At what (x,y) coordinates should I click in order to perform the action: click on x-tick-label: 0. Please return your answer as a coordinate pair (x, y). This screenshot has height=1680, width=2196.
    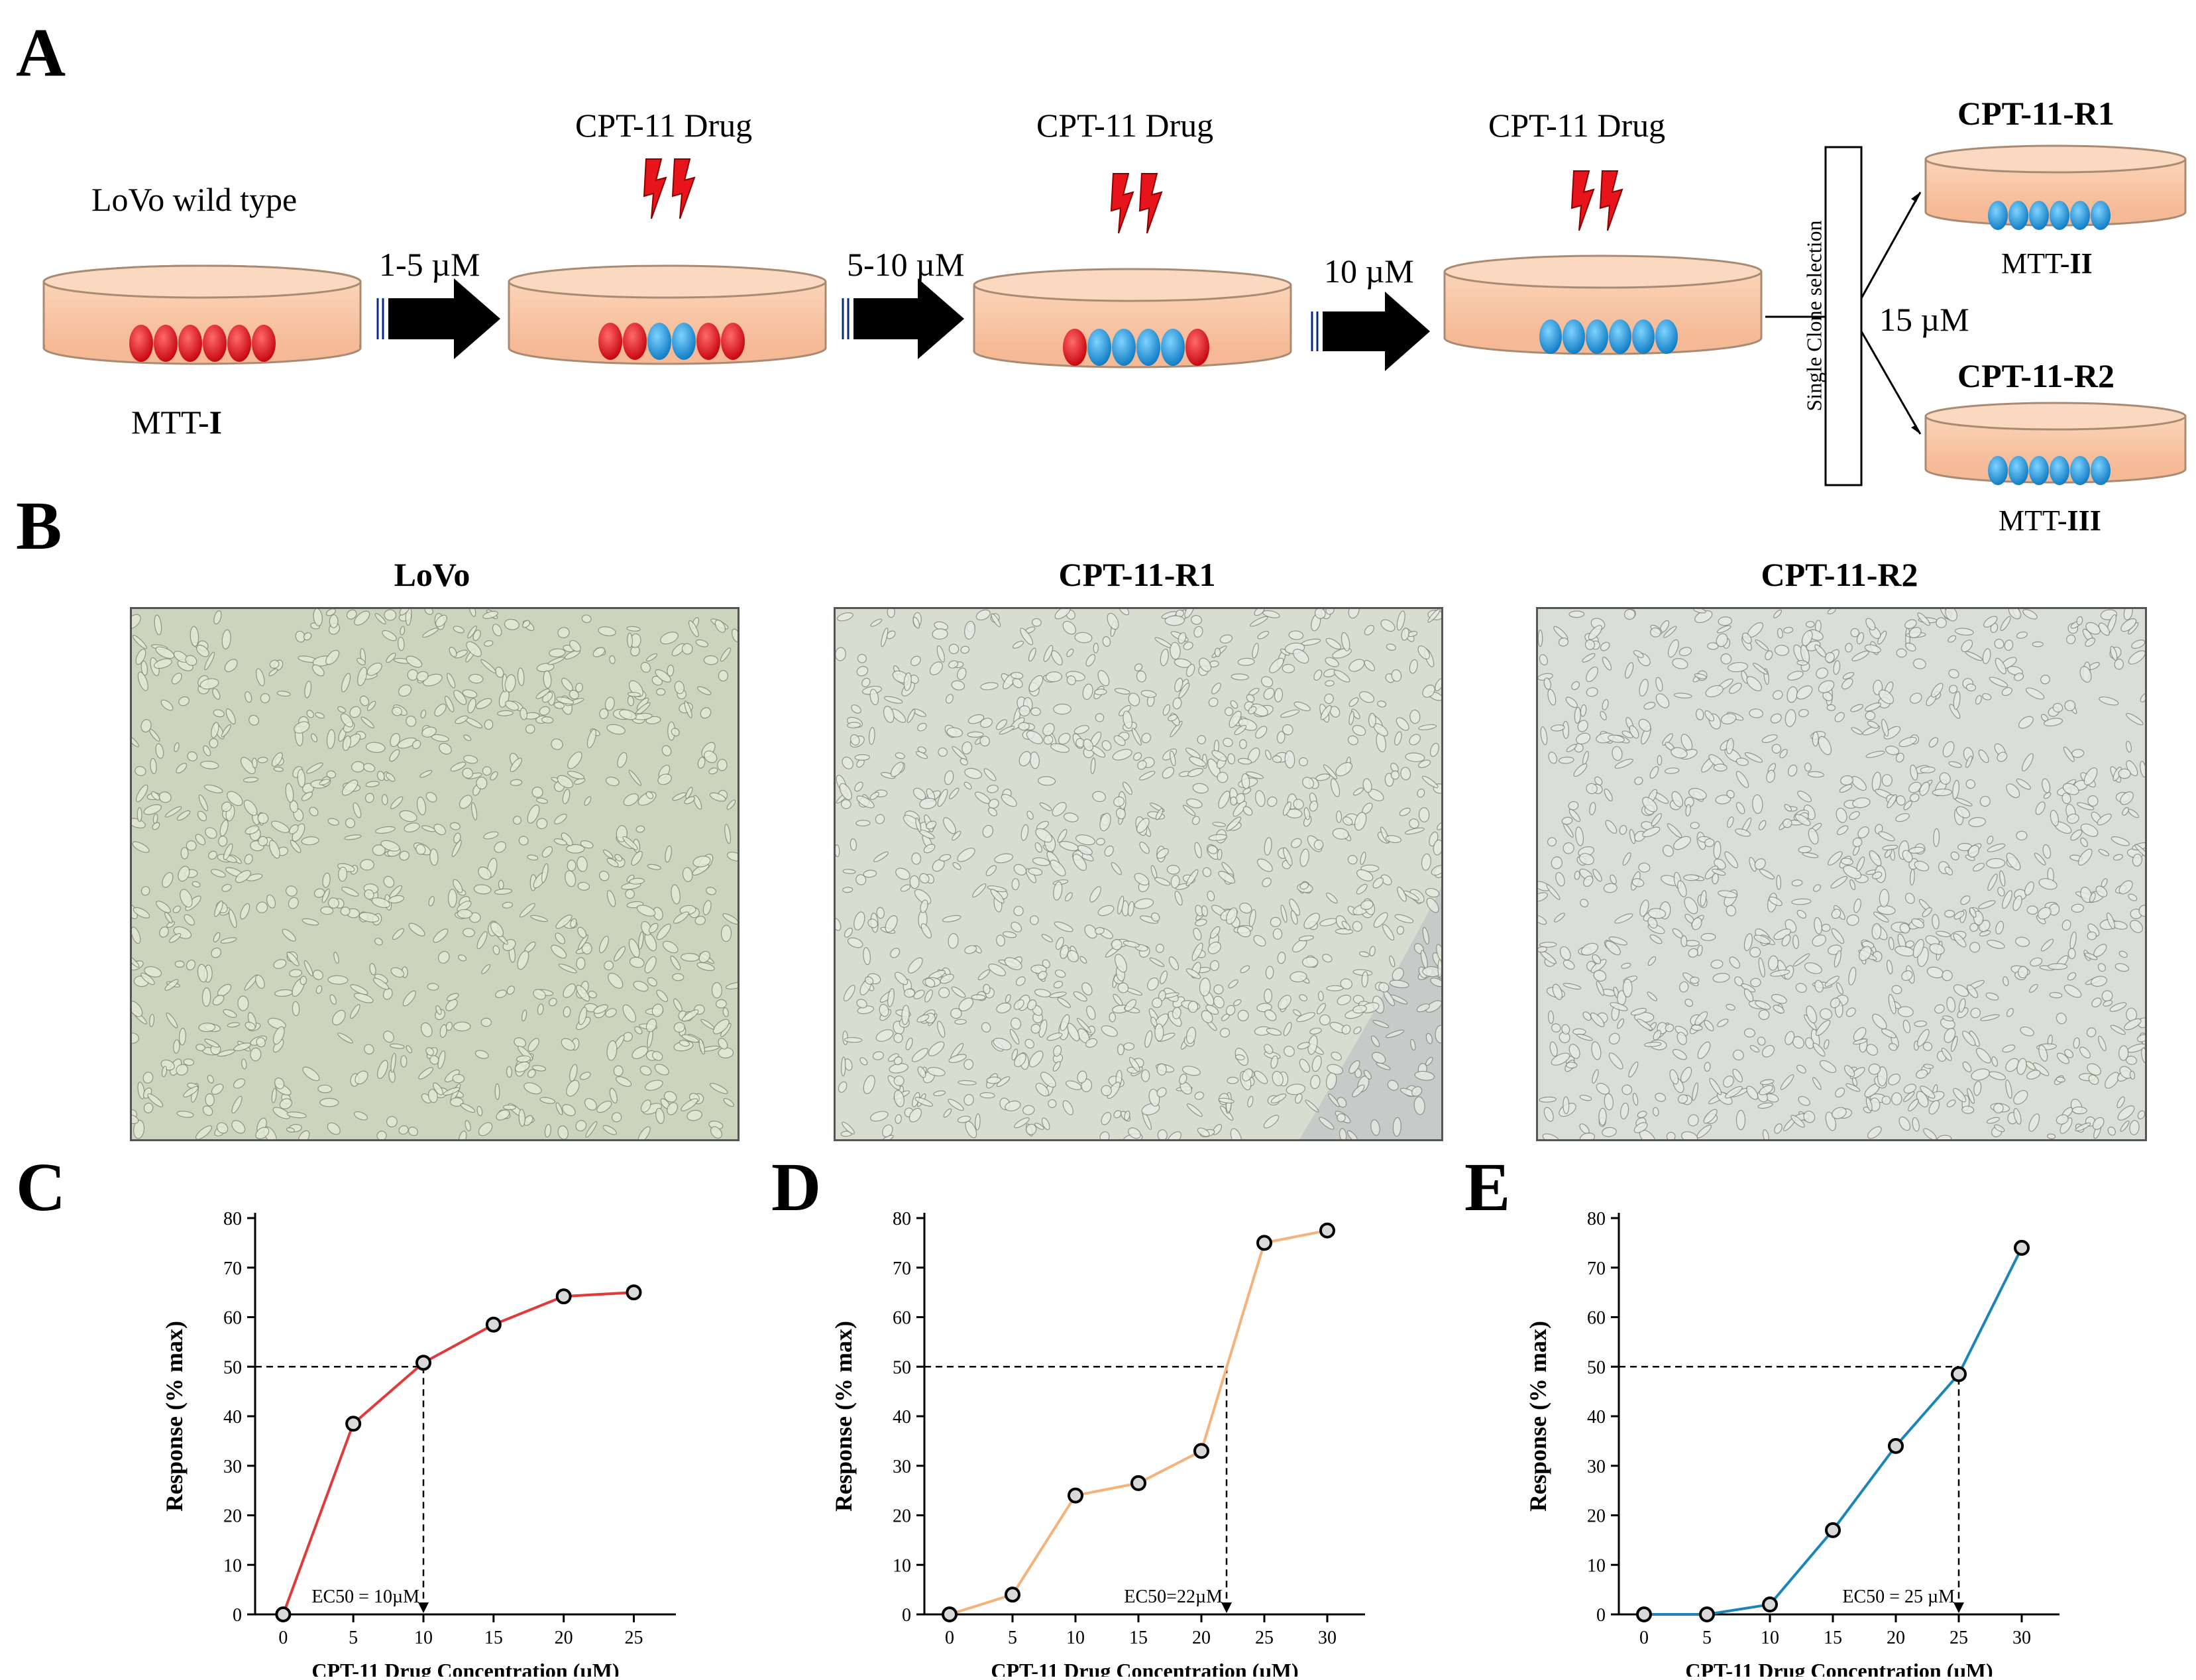
    Looking at the image, I should click on (283, 1638).